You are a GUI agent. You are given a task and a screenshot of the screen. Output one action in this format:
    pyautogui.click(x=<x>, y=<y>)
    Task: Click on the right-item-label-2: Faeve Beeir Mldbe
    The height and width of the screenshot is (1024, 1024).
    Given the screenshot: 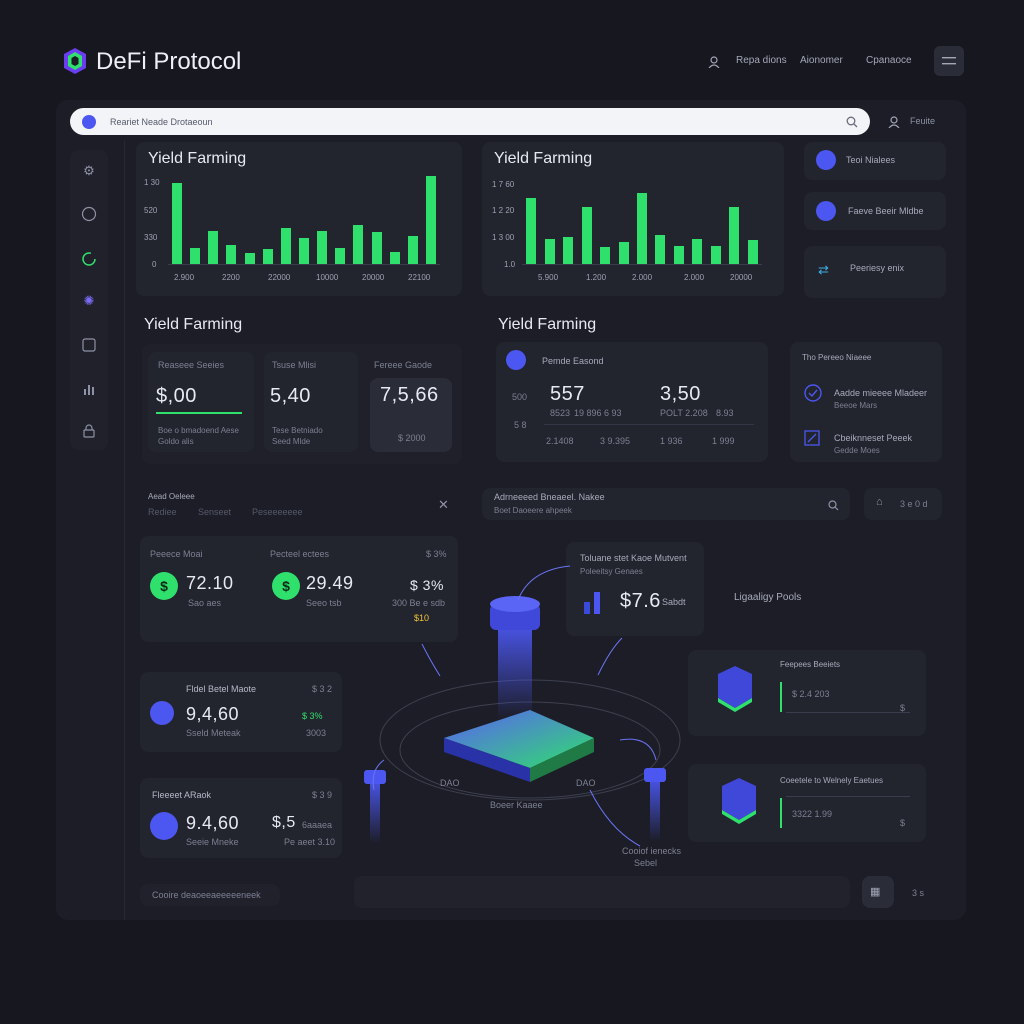 What is the action you would take?
    pyautogui.click(x=886, y=211)
    